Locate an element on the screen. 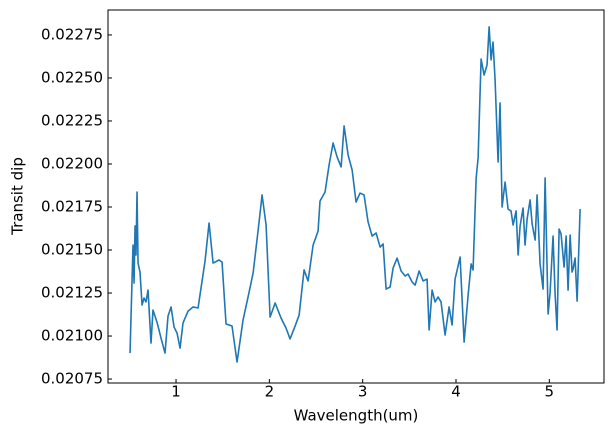 This screenshot has height=436, width=614. y-tick-label: 0.02075 is located at coordinates (72, 379).